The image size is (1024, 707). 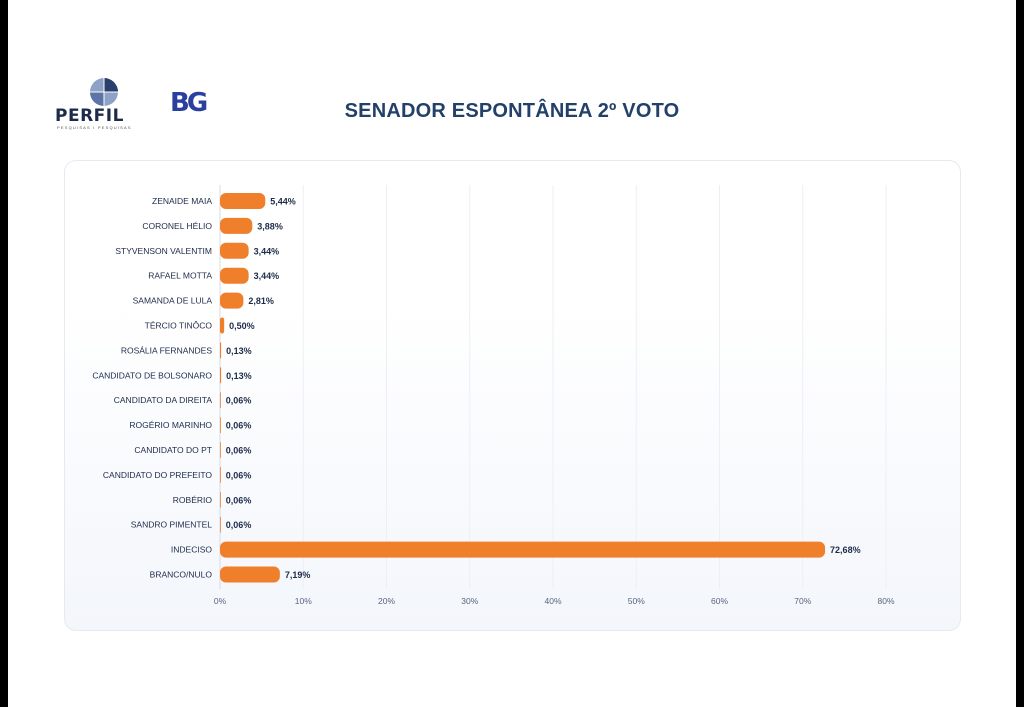 I want to click on category-label: ROSÁLIA FERNANDES, so click(x=166, y=350).